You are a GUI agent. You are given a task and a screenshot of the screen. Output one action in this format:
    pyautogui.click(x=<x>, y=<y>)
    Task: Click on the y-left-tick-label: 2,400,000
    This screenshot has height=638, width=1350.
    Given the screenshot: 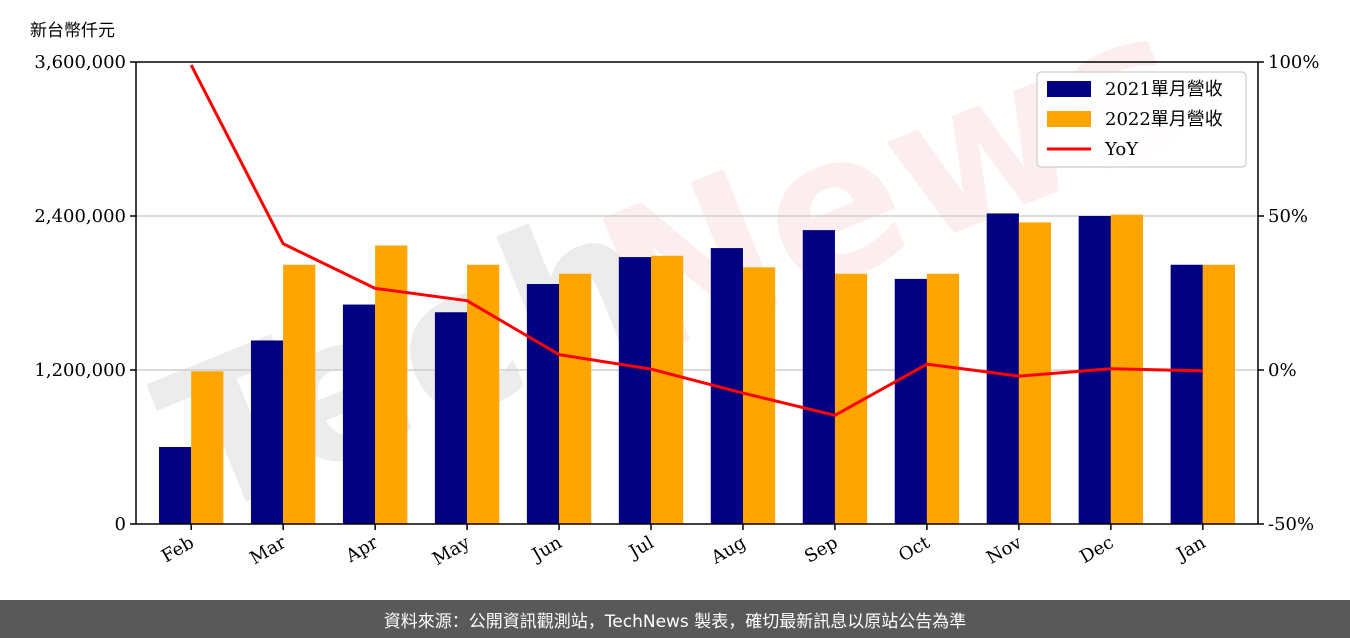 What is the action you would take?
    pyautogui.click(x=80, y=216)
    